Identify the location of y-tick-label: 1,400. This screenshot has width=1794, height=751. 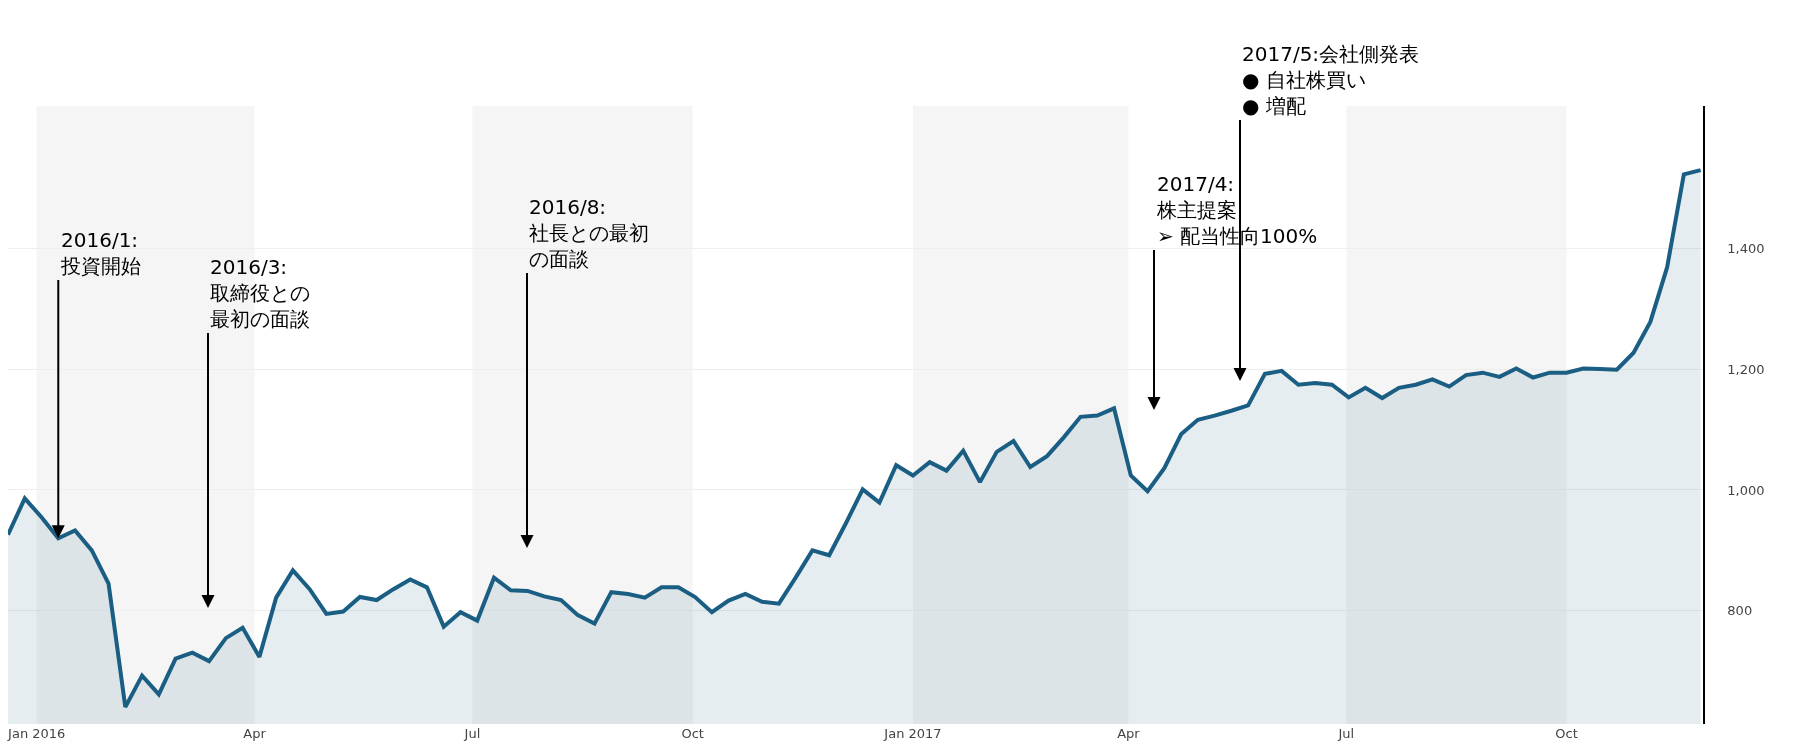
(1746, 248).